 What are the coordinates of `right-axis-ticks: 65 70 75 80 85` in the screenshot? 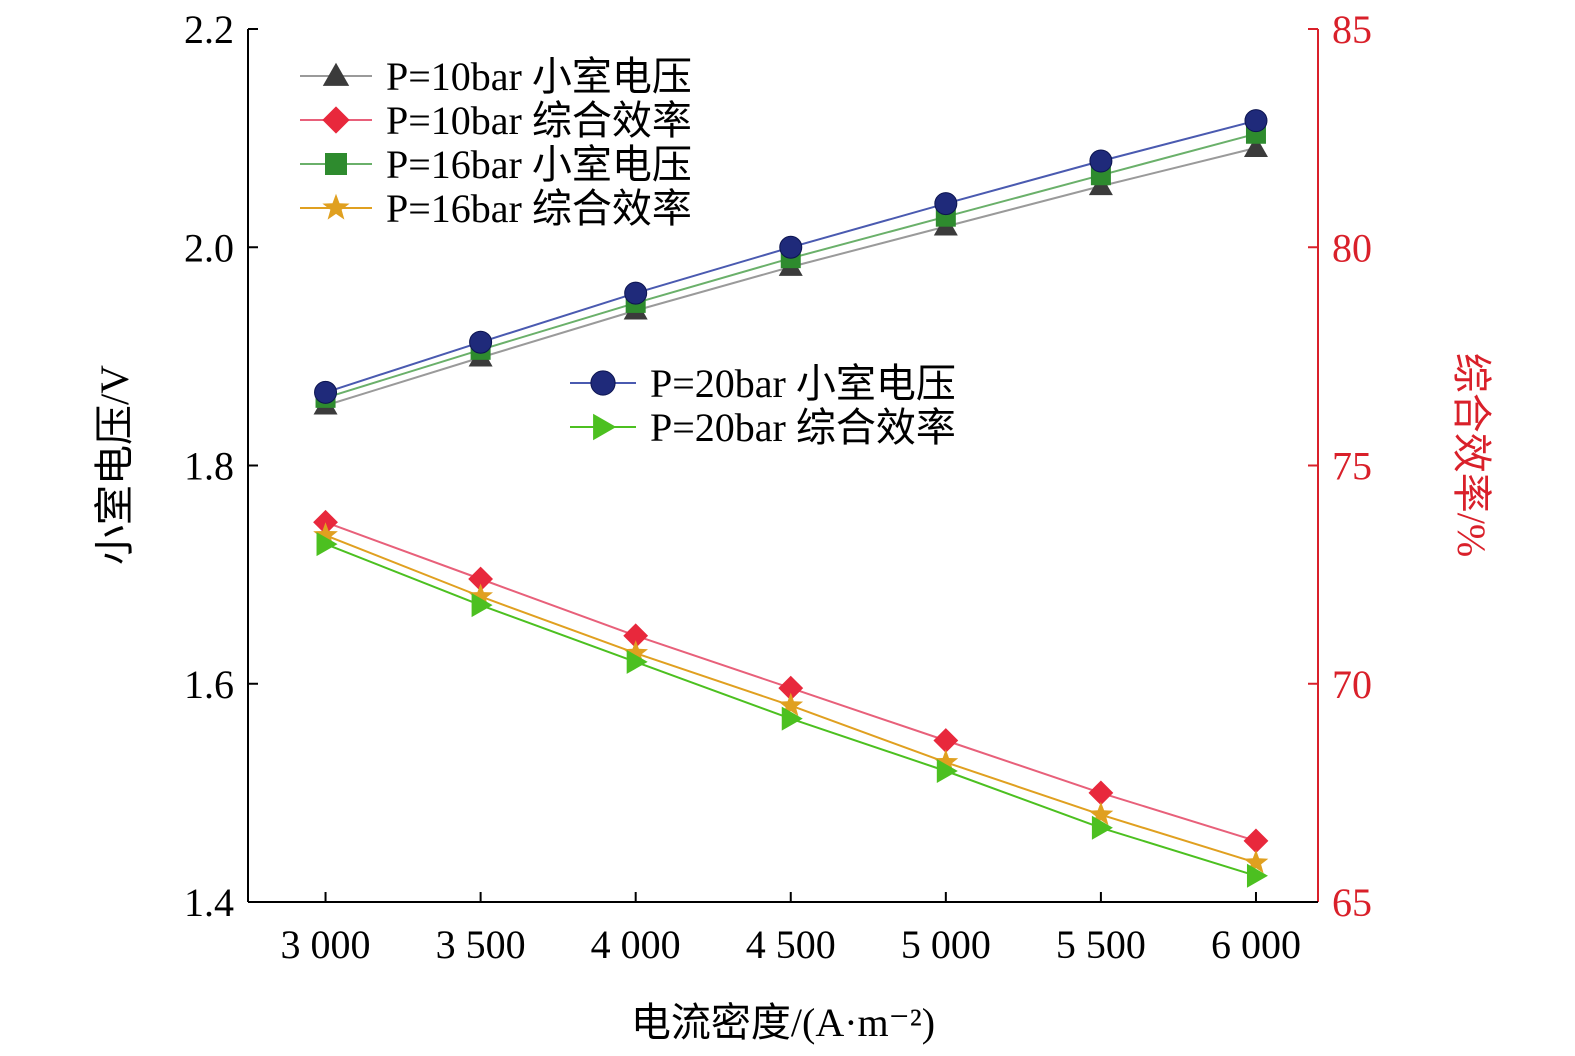 It's located at (1340, 466).